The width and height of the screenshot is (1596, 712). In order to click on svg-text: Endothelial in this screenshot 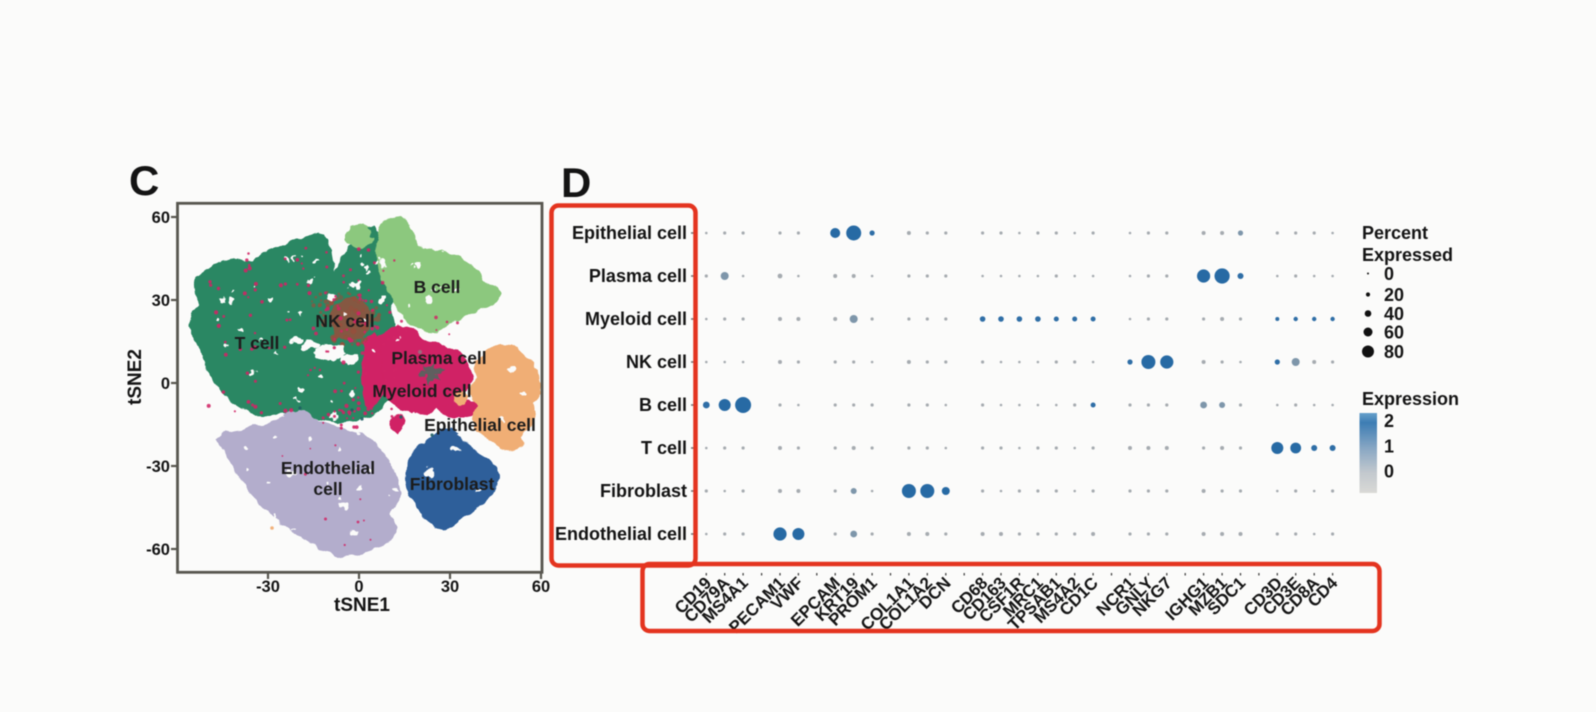, I will do `click(328, 468)`.